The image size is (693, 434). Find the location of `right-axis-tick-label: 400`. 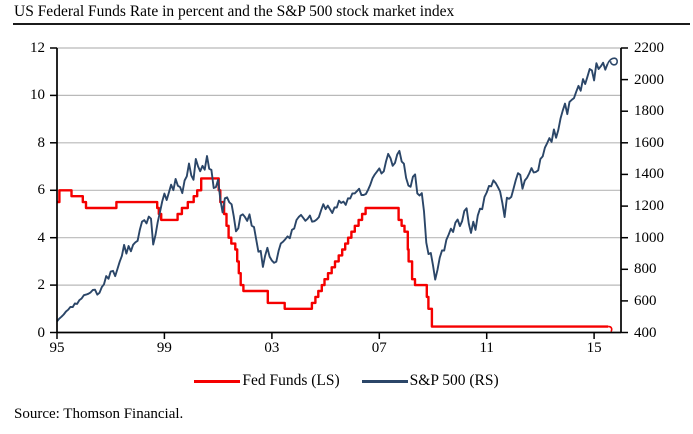

right-axis-tick-label: 400 is located at coordinates (645, 332).